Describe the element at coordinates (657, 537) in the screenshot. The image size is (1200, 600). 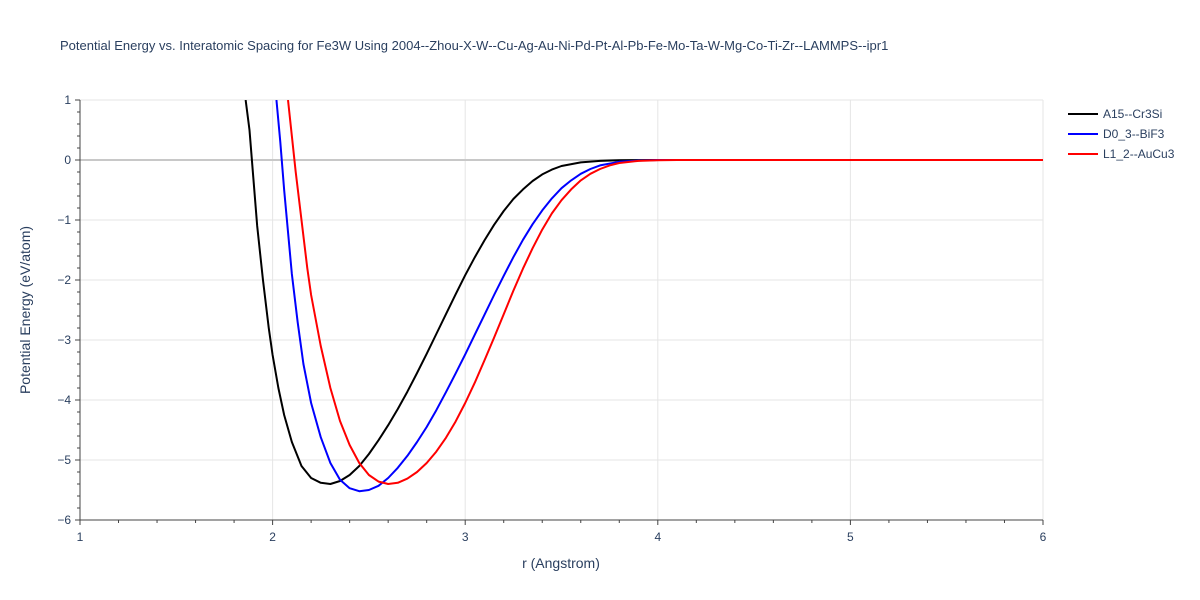
I see `x-tick-label: 4` at that location.